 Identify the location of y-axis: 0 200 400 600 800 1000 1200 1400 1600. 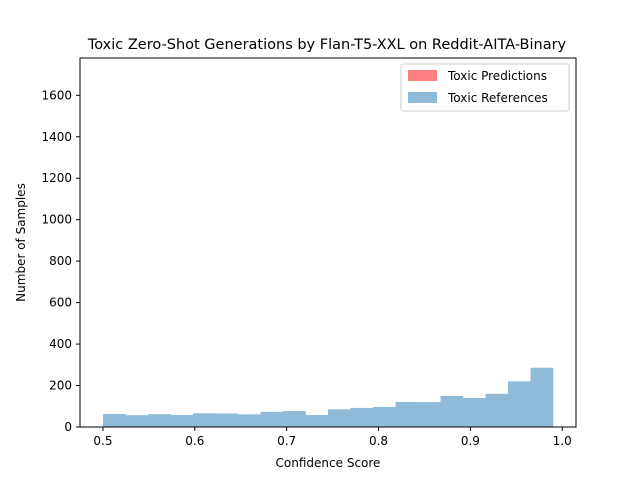
(60, 261).